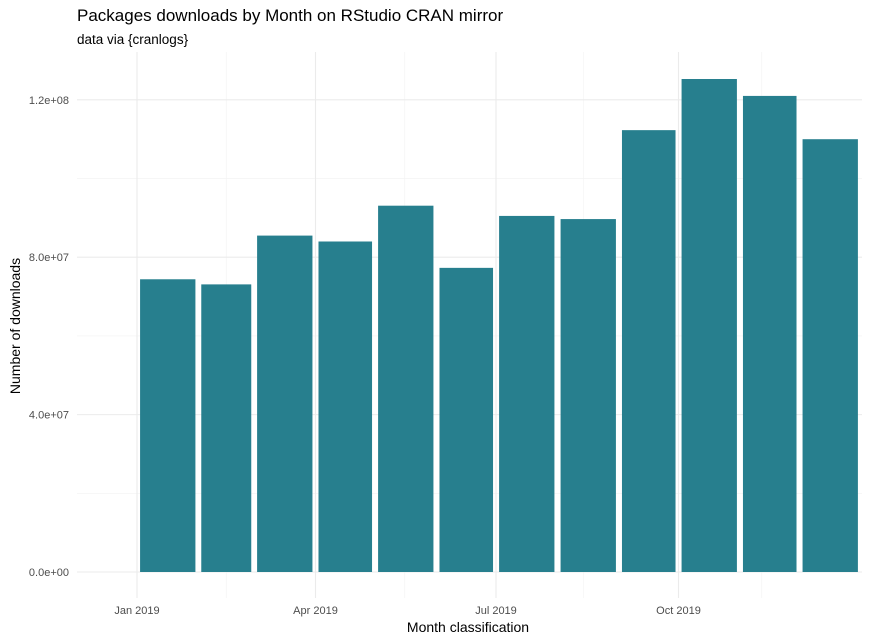 Image resolution: width=869 pixels, height=642 pixels. What do you see at coordinates (49, 416) in the screenshot?
I see `y-tick-label: 4.0e+07` at bounding box center [49, 416].